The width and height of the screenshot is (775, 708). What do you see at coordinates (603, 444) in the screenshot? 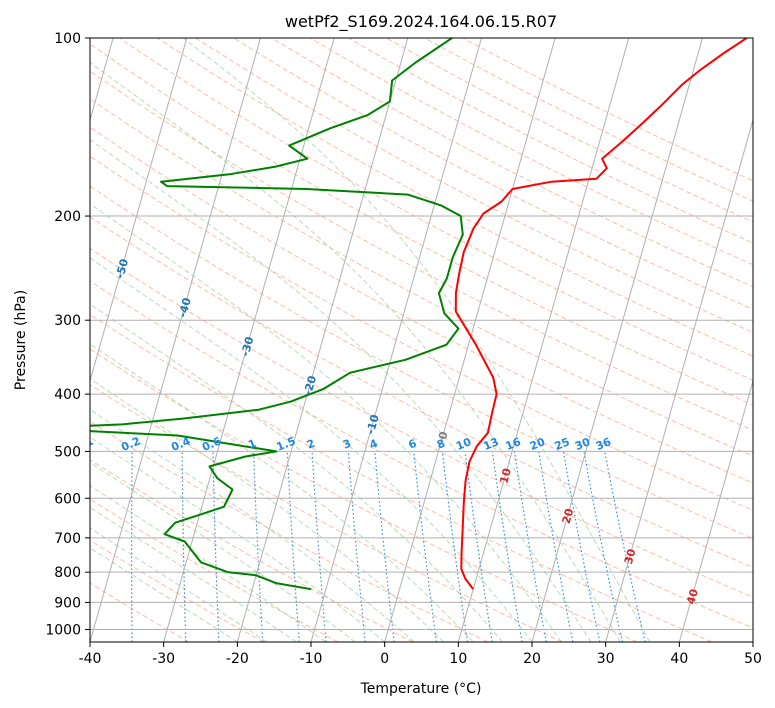
I see `mixing-ratio-label: 36` at bounding box center [603, 444].